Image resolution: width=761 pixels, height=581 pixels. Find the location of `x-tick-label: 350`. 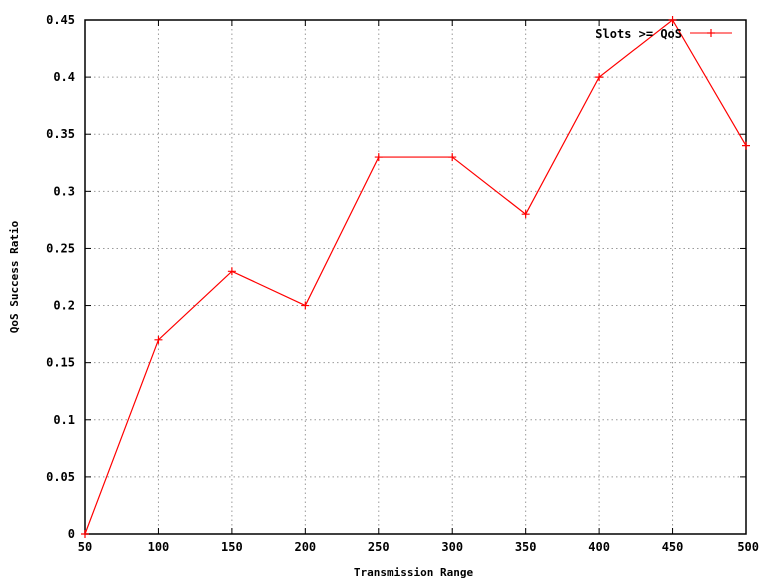

x-tick-label: 350 is located at coordinates (526, 547).